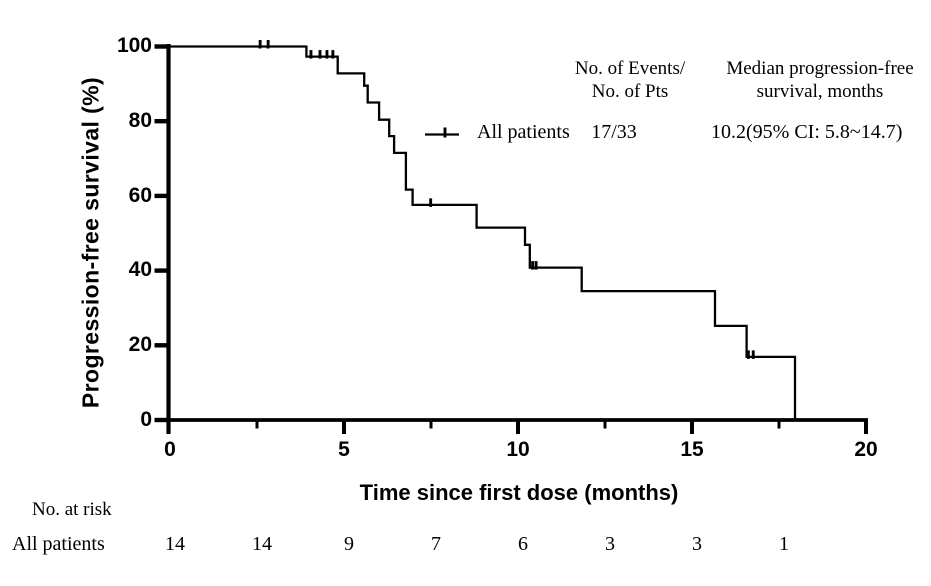 The image size is (931, 586). I want to click on risk-table-caption: No. at risk, so click(72, 509).